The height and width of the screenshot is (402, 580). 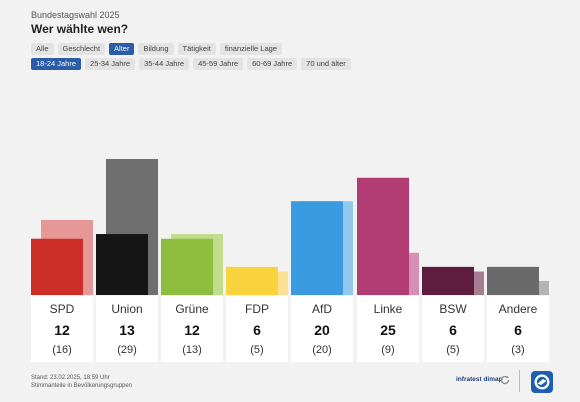 I want to click on broadcaster-logo-icon, so click(x=542, y=382).